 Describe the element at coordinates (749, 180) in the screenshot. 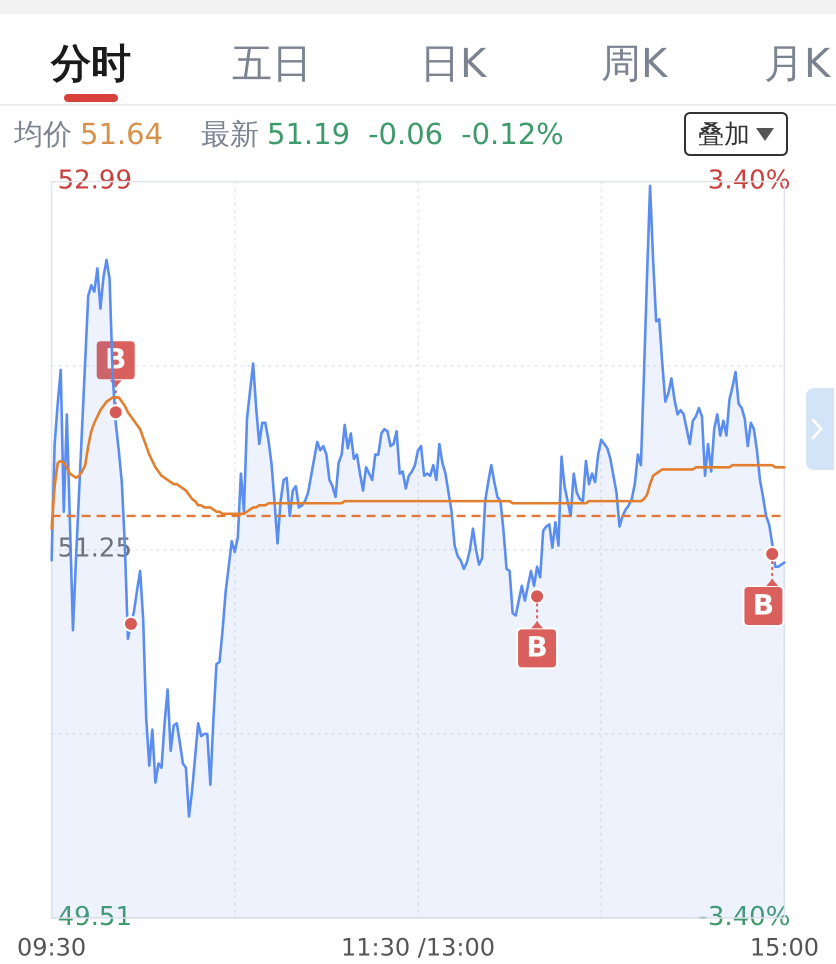

I see `y2-tick-label: 3.40%` at that location.